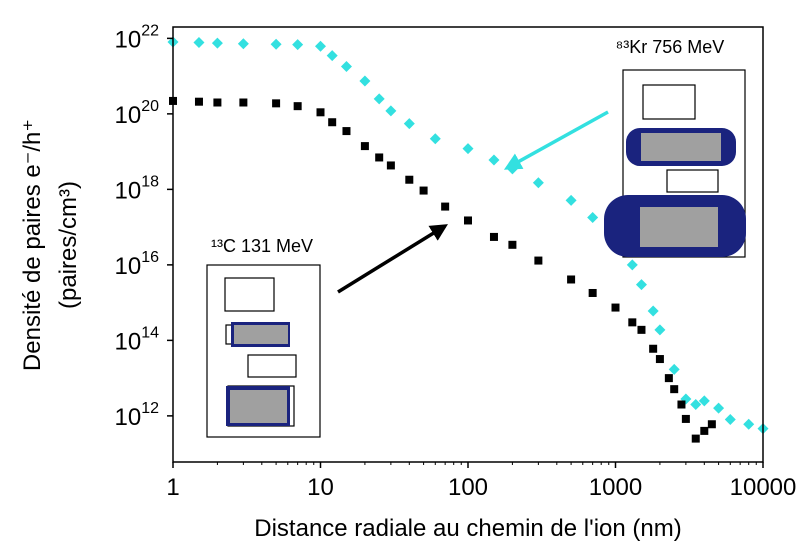 The image size is (809, 545). Describe the element at coordinates (615, 487) in the screenshot. I see `x-tick-label: 1000` at that location.